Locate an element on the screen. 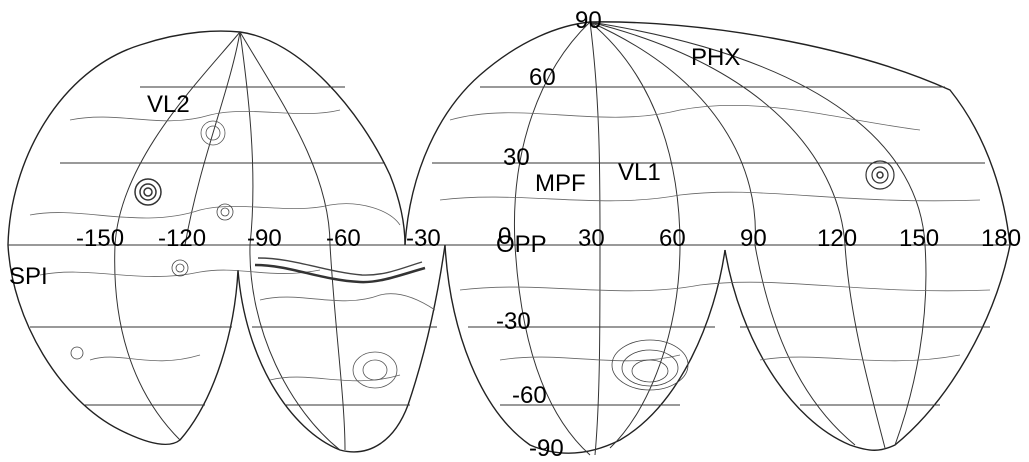 The image size is (1029, 462). valles-marineris is located at coordinates (340, 273).